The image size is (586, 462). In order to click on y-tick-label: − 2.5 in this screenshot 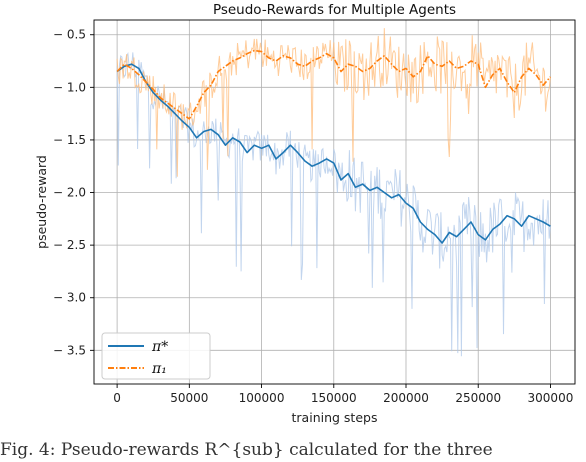, I will do `click(69, 245)`.